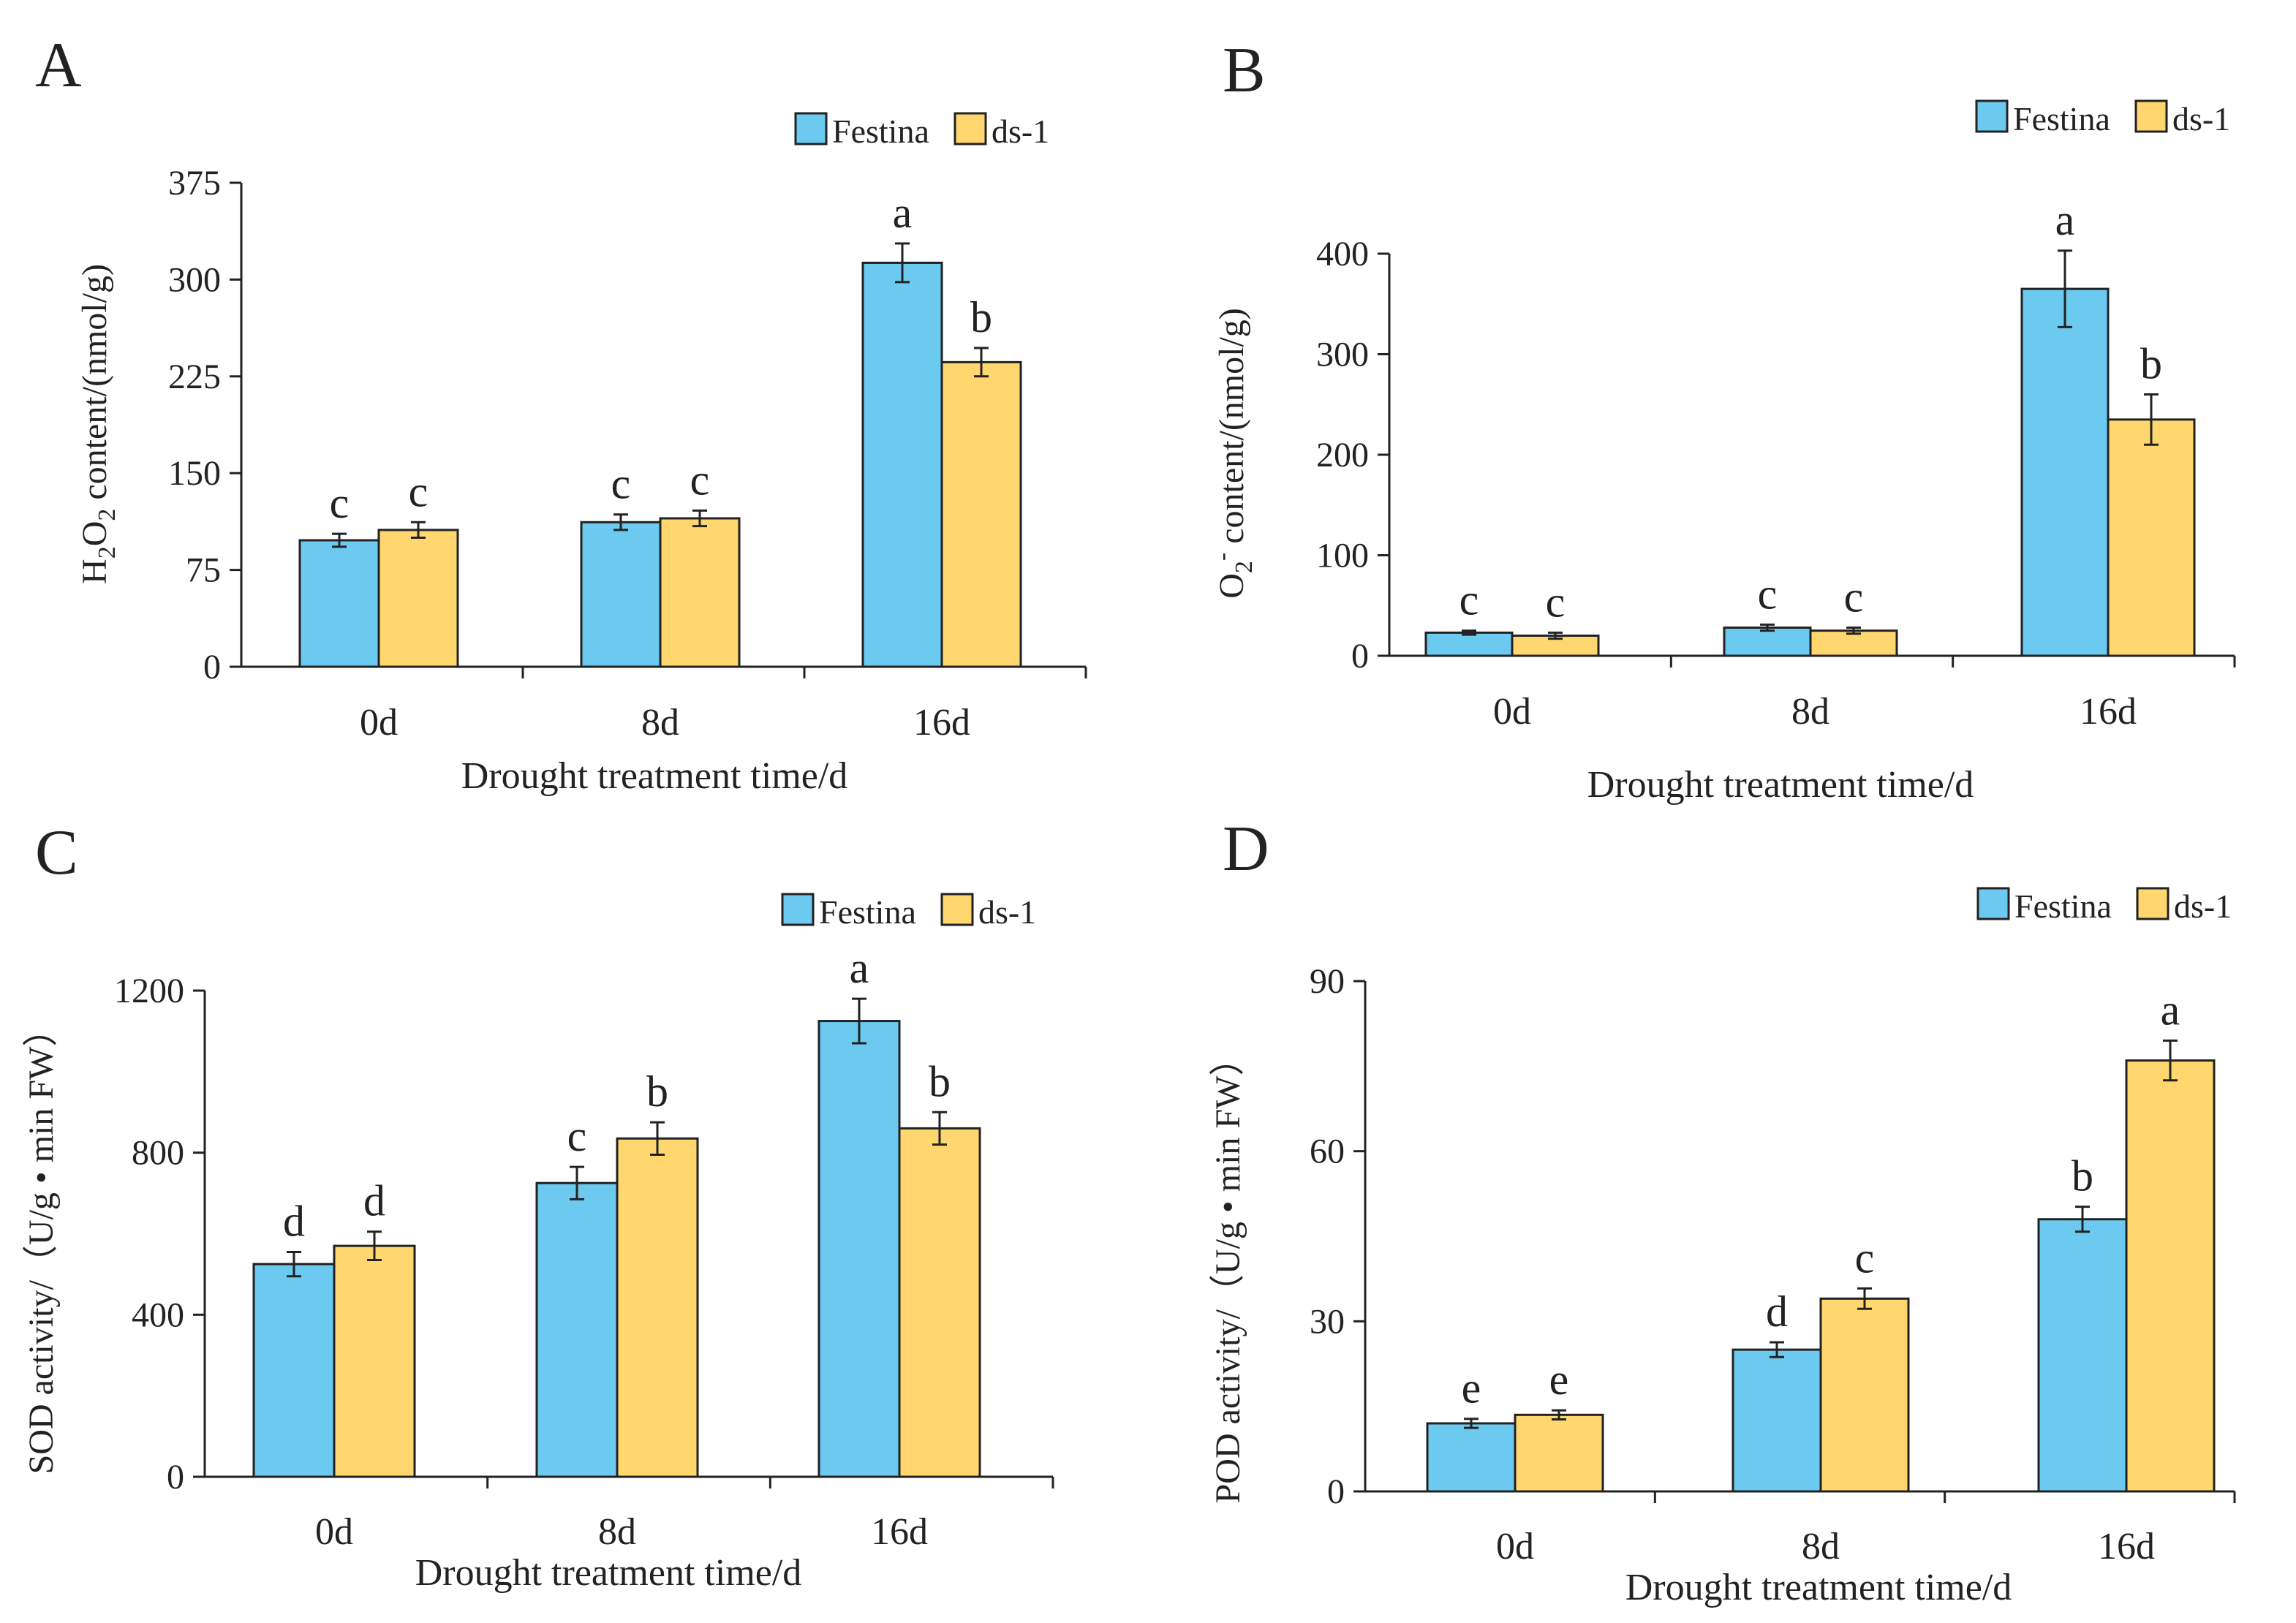  I want to click on y-tick-label: 200, so click(1342, 455).